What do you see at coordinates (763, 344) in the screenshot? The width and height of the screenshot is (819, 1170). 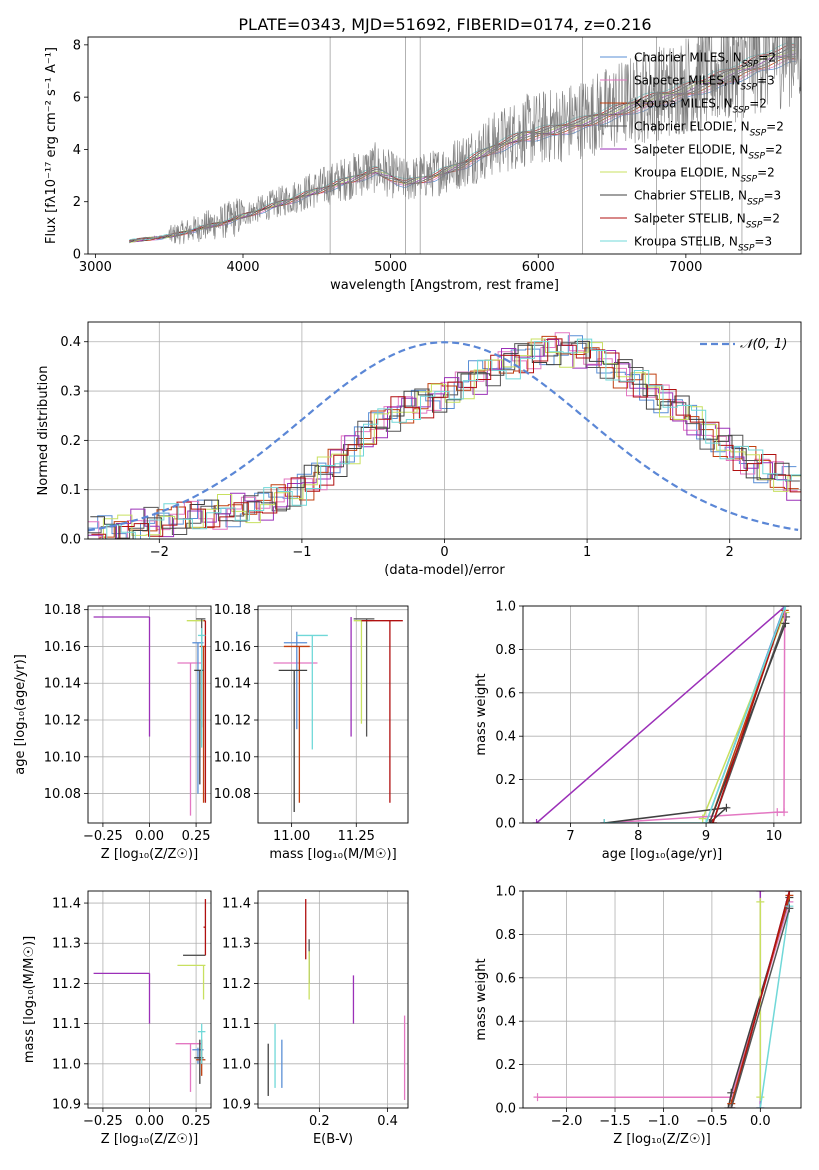 I see `legend-label-normal: 𝒩(0, 1)` at bounding box center [763, 344].